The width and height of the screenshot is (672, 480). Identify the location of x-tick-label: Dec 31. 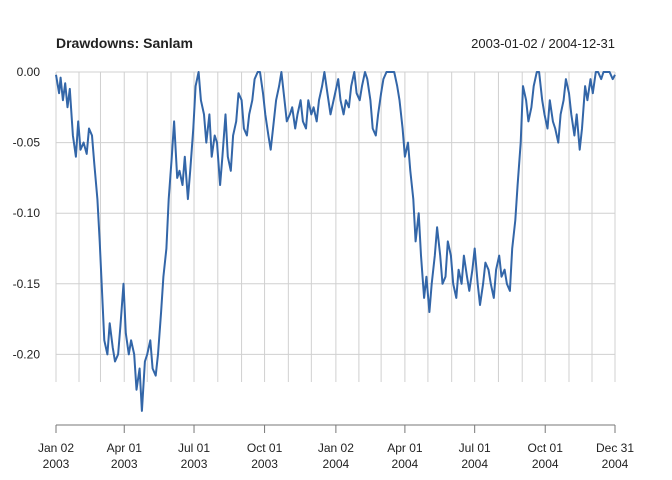
(615, 448).